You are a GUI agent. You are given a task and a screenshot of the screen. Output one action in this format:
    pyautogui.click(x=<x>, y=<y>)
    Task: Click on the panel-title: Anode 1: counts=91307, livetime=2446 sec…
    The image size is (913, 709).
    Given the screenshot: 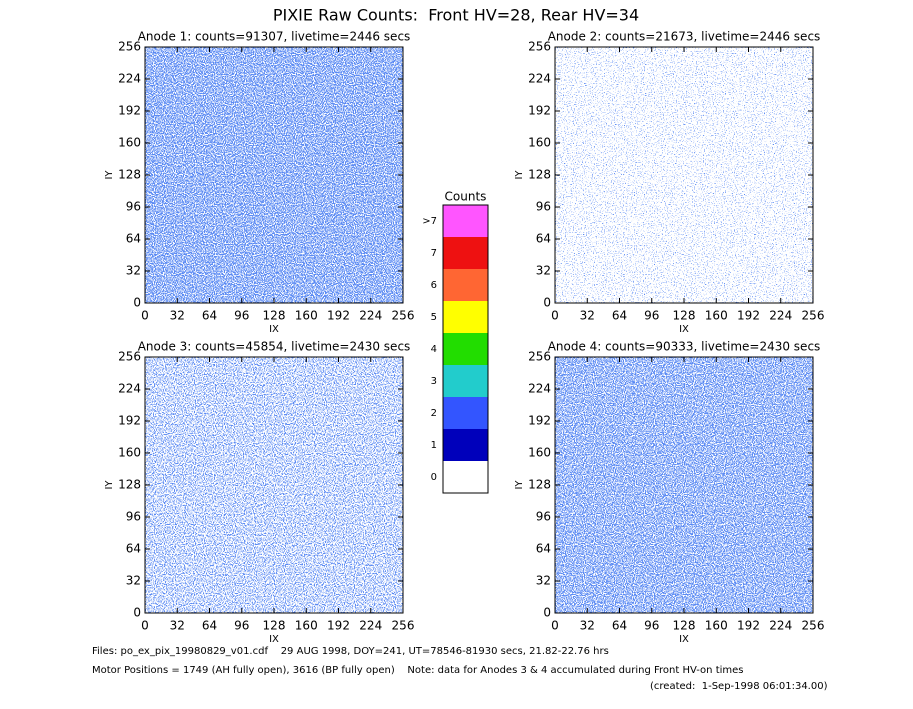 What is the action you would take?
    pyautogui.click(x=274, y=37)
    